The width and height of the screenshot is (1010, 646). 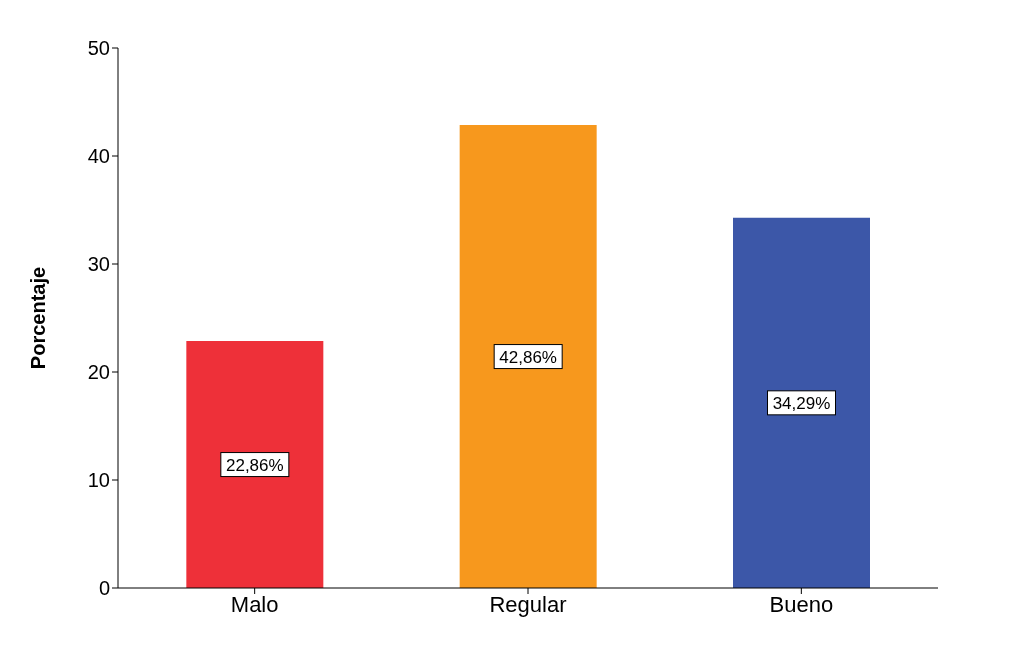 I want to click on y-tick-label: 30, so click(x=98, y=264).